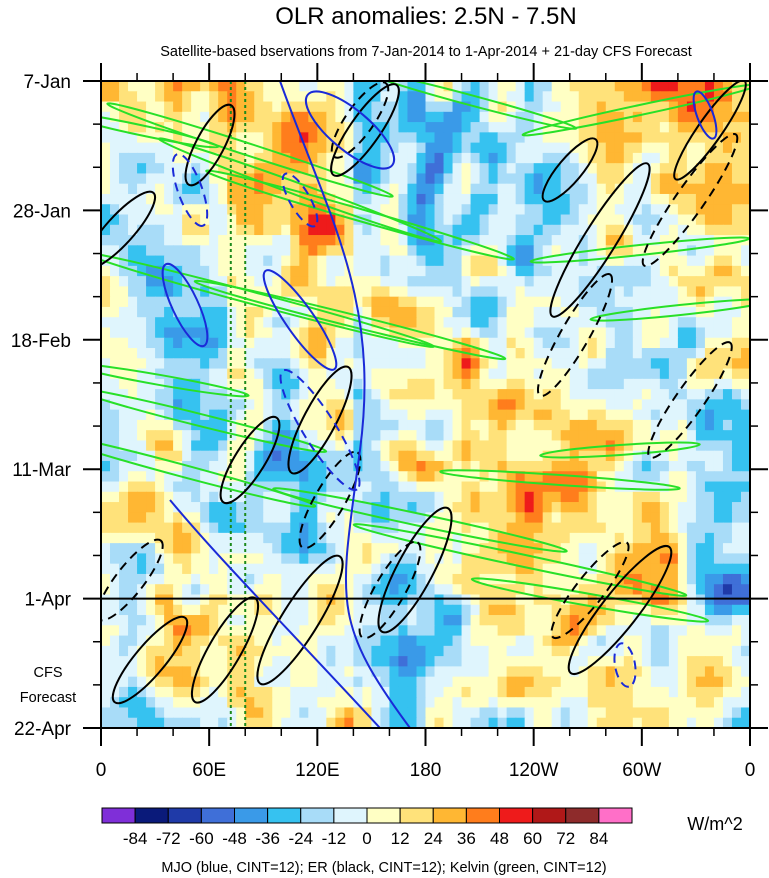 The height and width of the screenshot is (878, 769). What do you see at coordinates (366, 838) in the screenshot?
I see `colorbar-tick-label: 0` at bounding box center [366, 838].